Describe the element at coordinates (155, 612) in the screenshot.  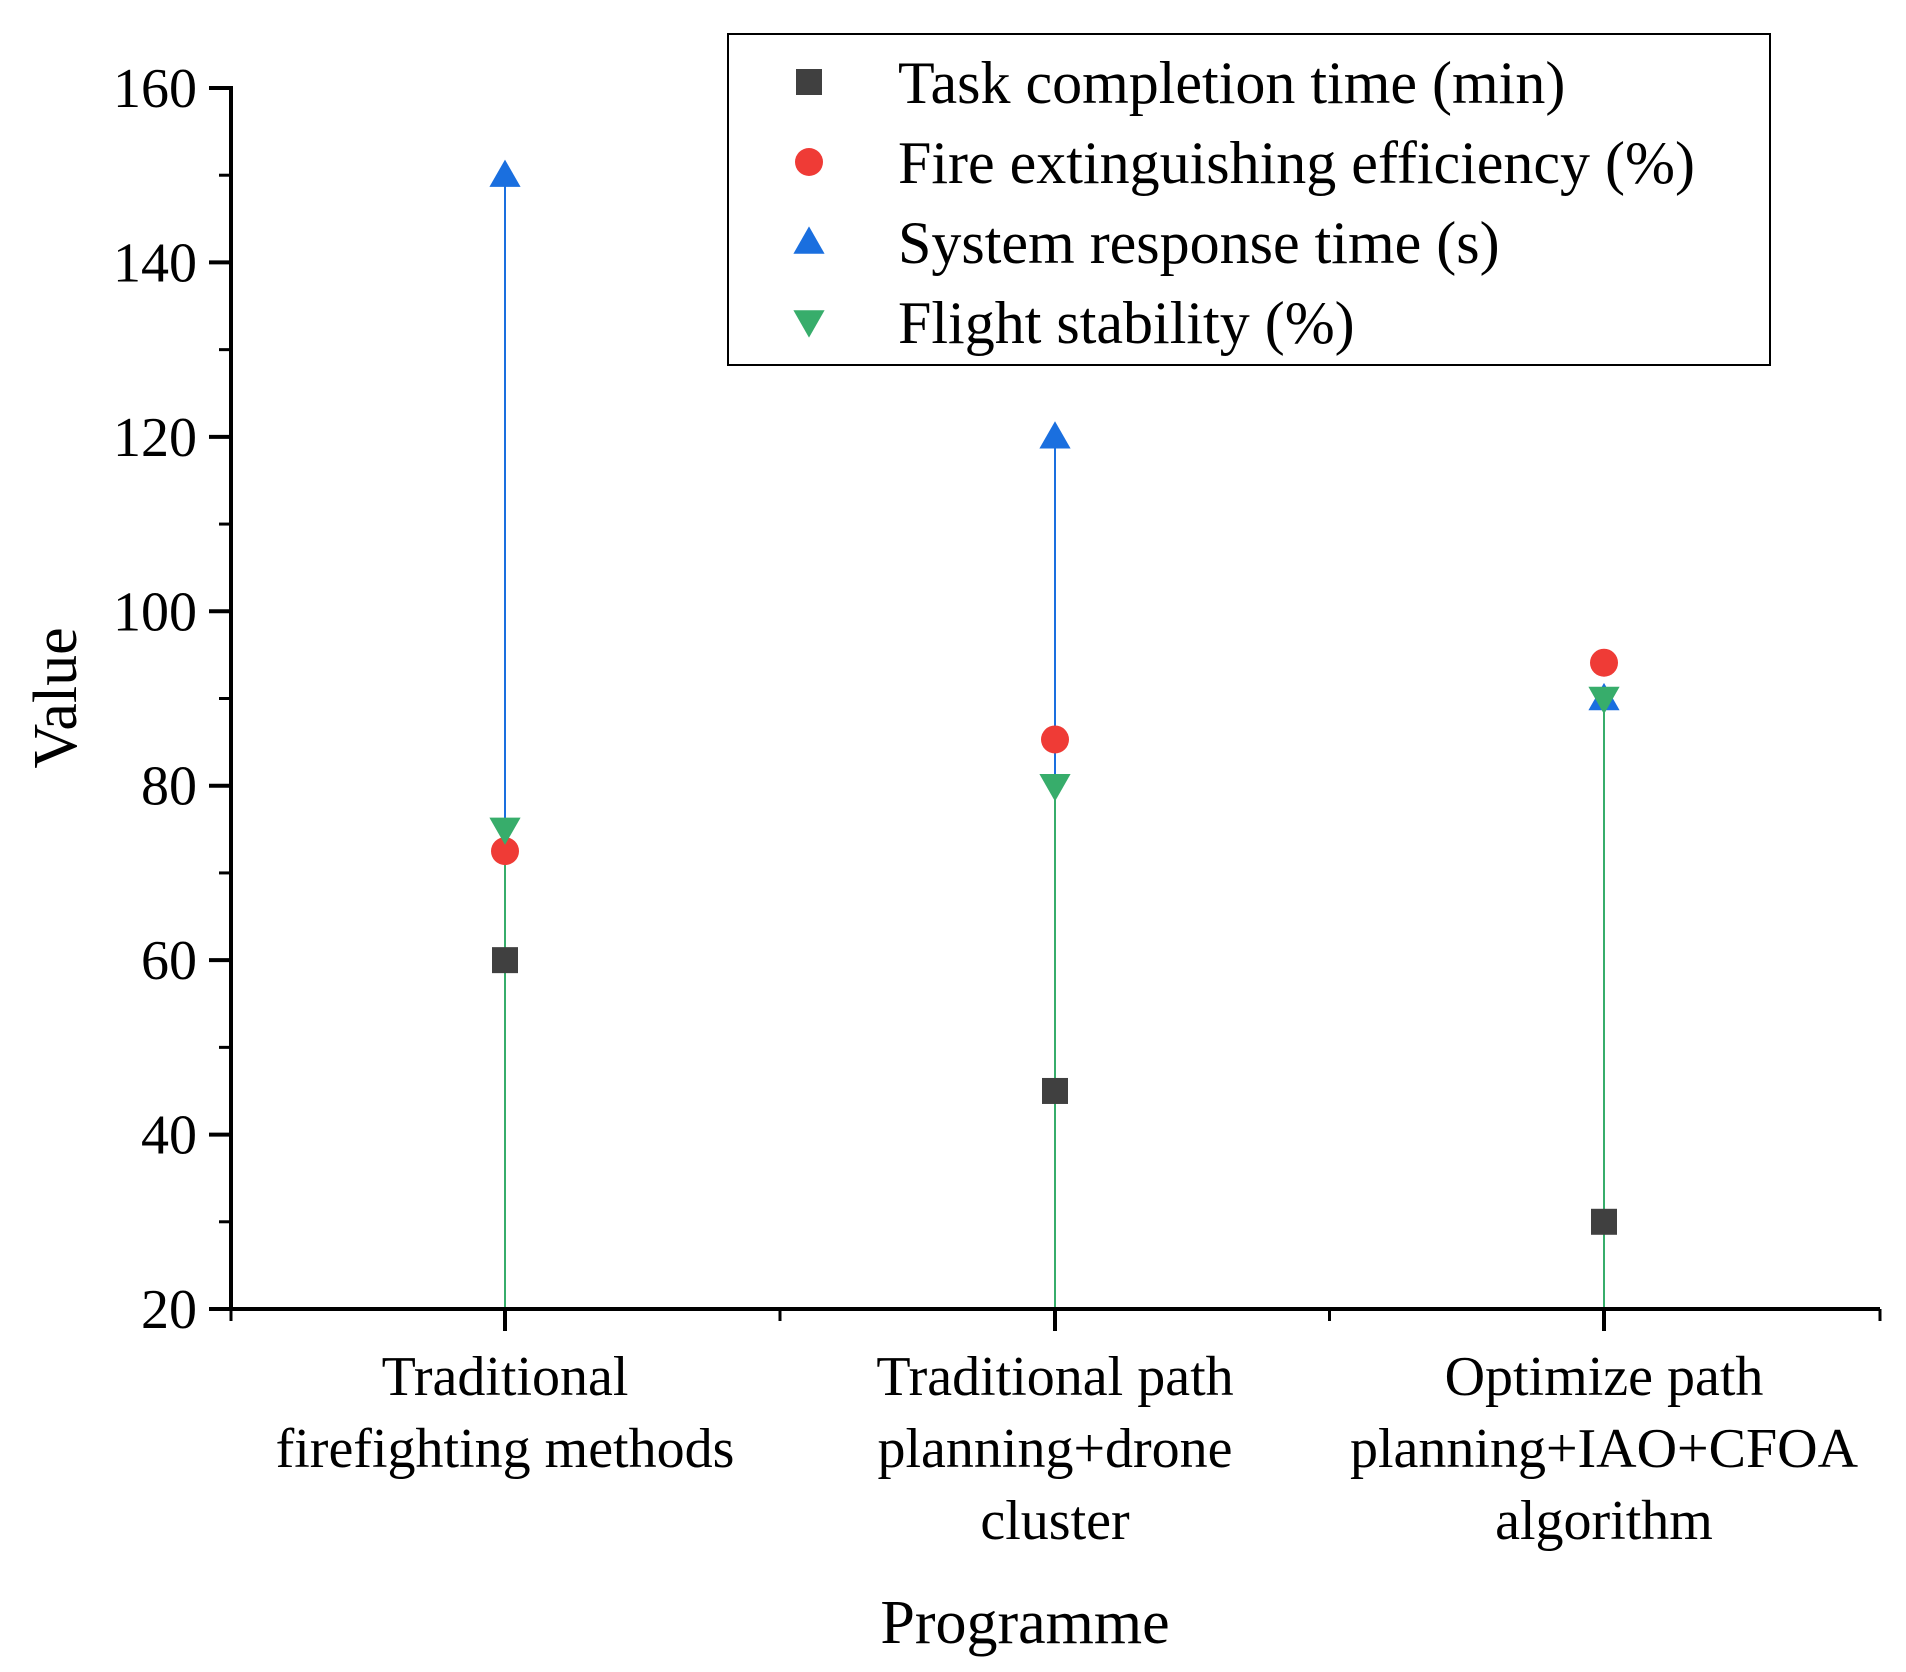
I see `y-tick-label: 100` at that location.